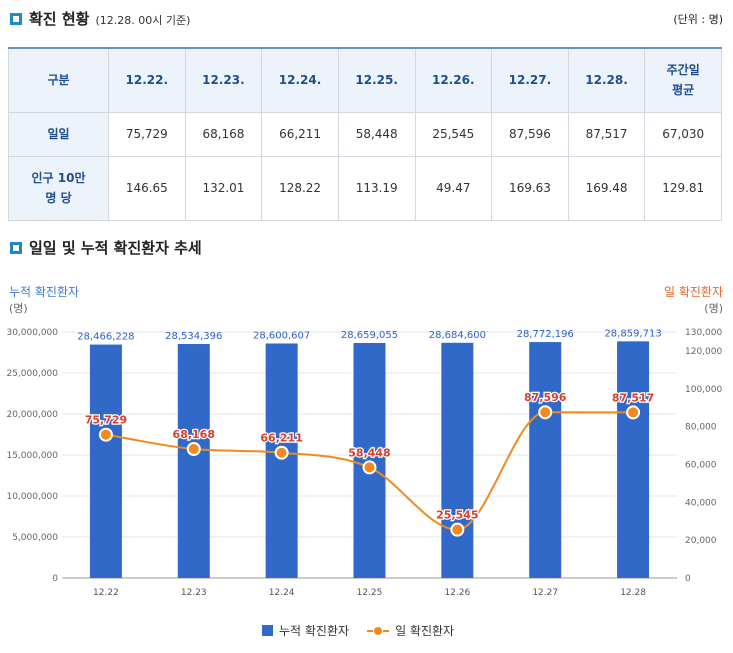 The width and height of the screenshot is (733, 653). Describe the element at coordinates (223, 80) in the screenshot. I see `table-date-header: 12.23.` at that location.